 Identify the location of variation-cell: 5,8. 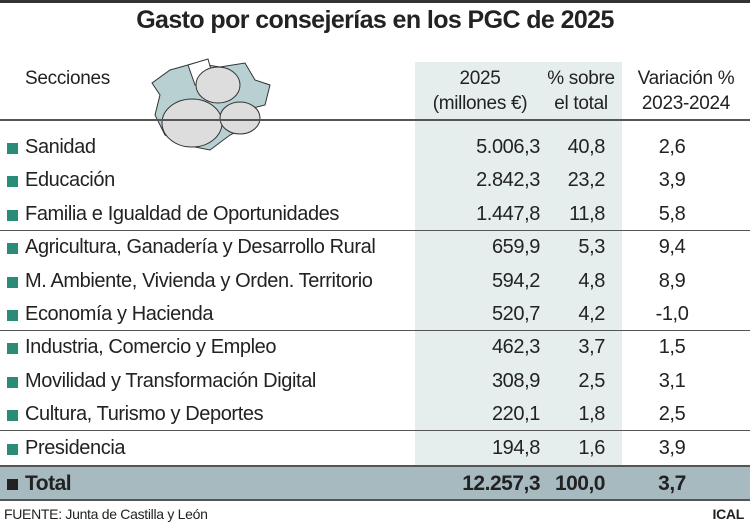
(672, 213).